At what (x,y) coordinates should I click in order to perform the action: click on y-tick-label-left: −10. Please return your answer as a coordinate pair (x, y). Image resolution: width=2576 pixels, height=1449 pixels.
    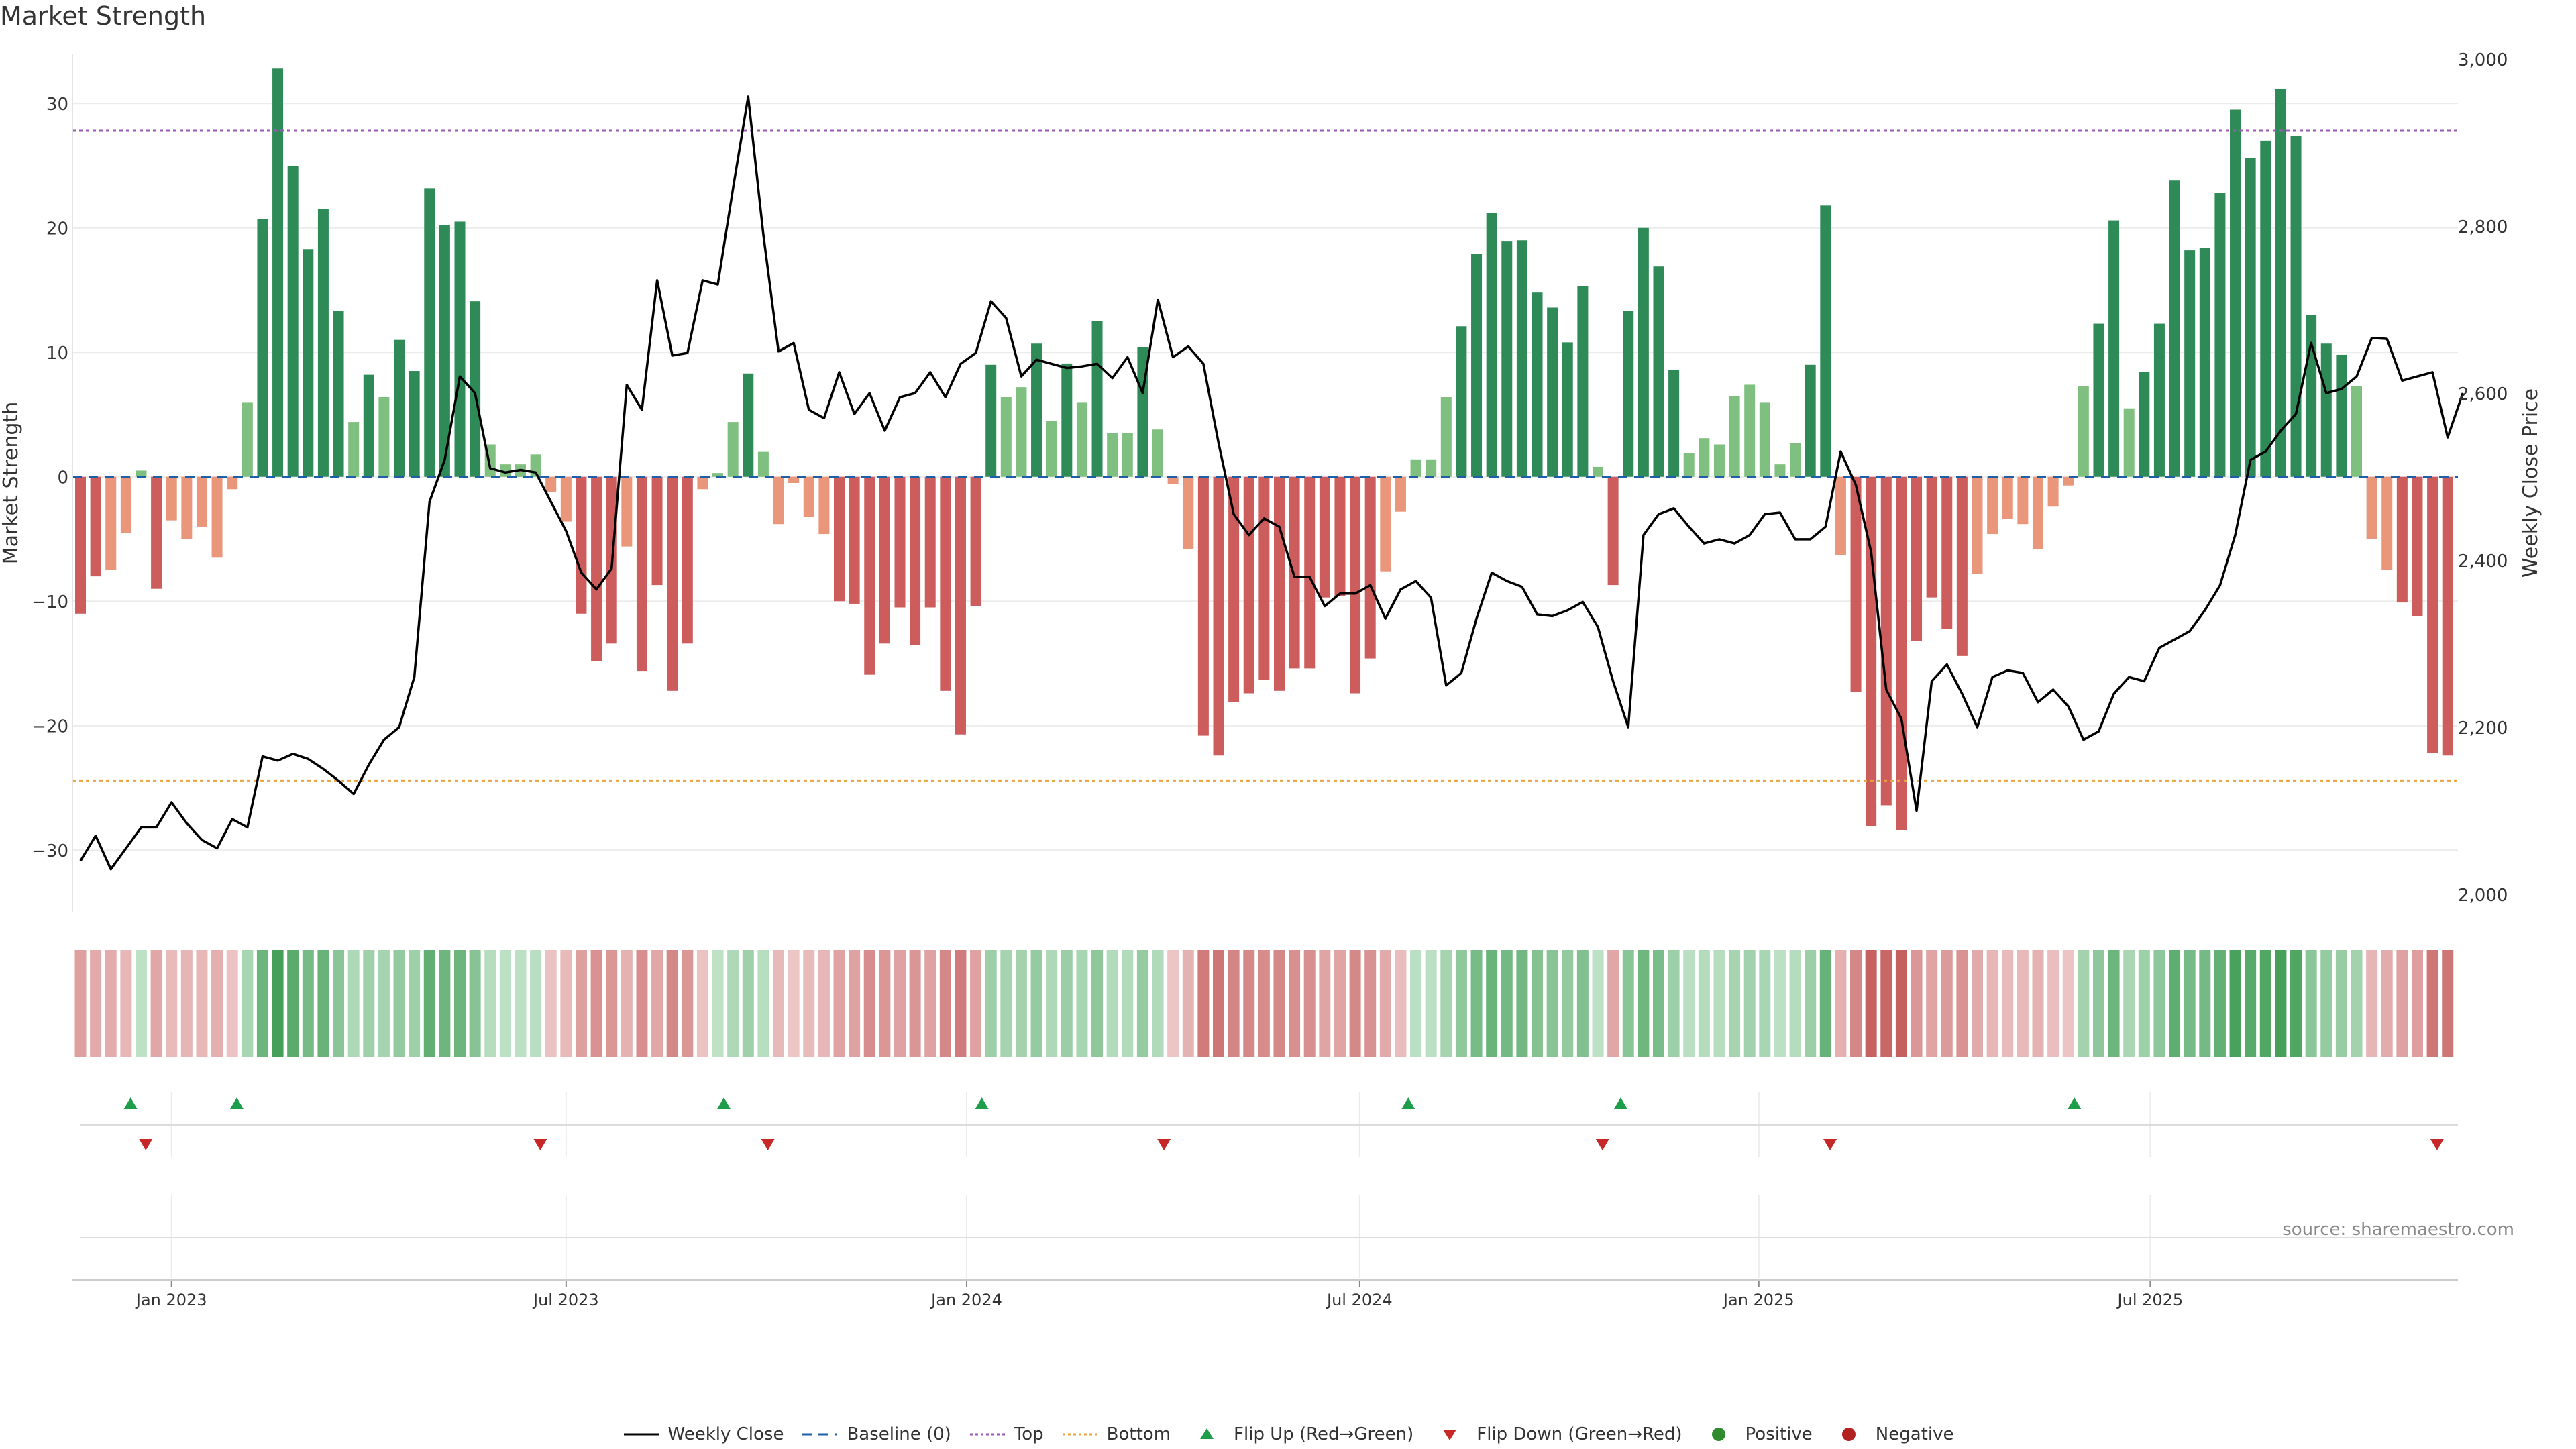
    Looking at the image, I should click on (50, 602).